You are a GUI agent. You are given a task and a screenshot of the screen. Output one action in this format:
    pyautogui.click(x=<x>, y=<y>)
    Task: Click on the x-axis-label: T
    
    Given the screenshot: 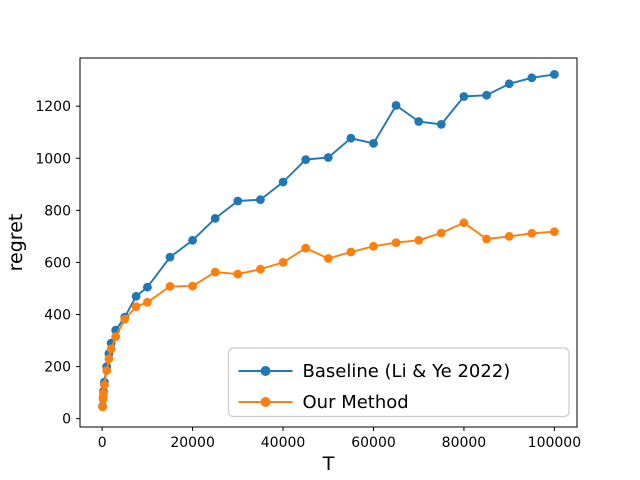 What is the action you would take?
    pyautogui.click(x=328, y=464)
    